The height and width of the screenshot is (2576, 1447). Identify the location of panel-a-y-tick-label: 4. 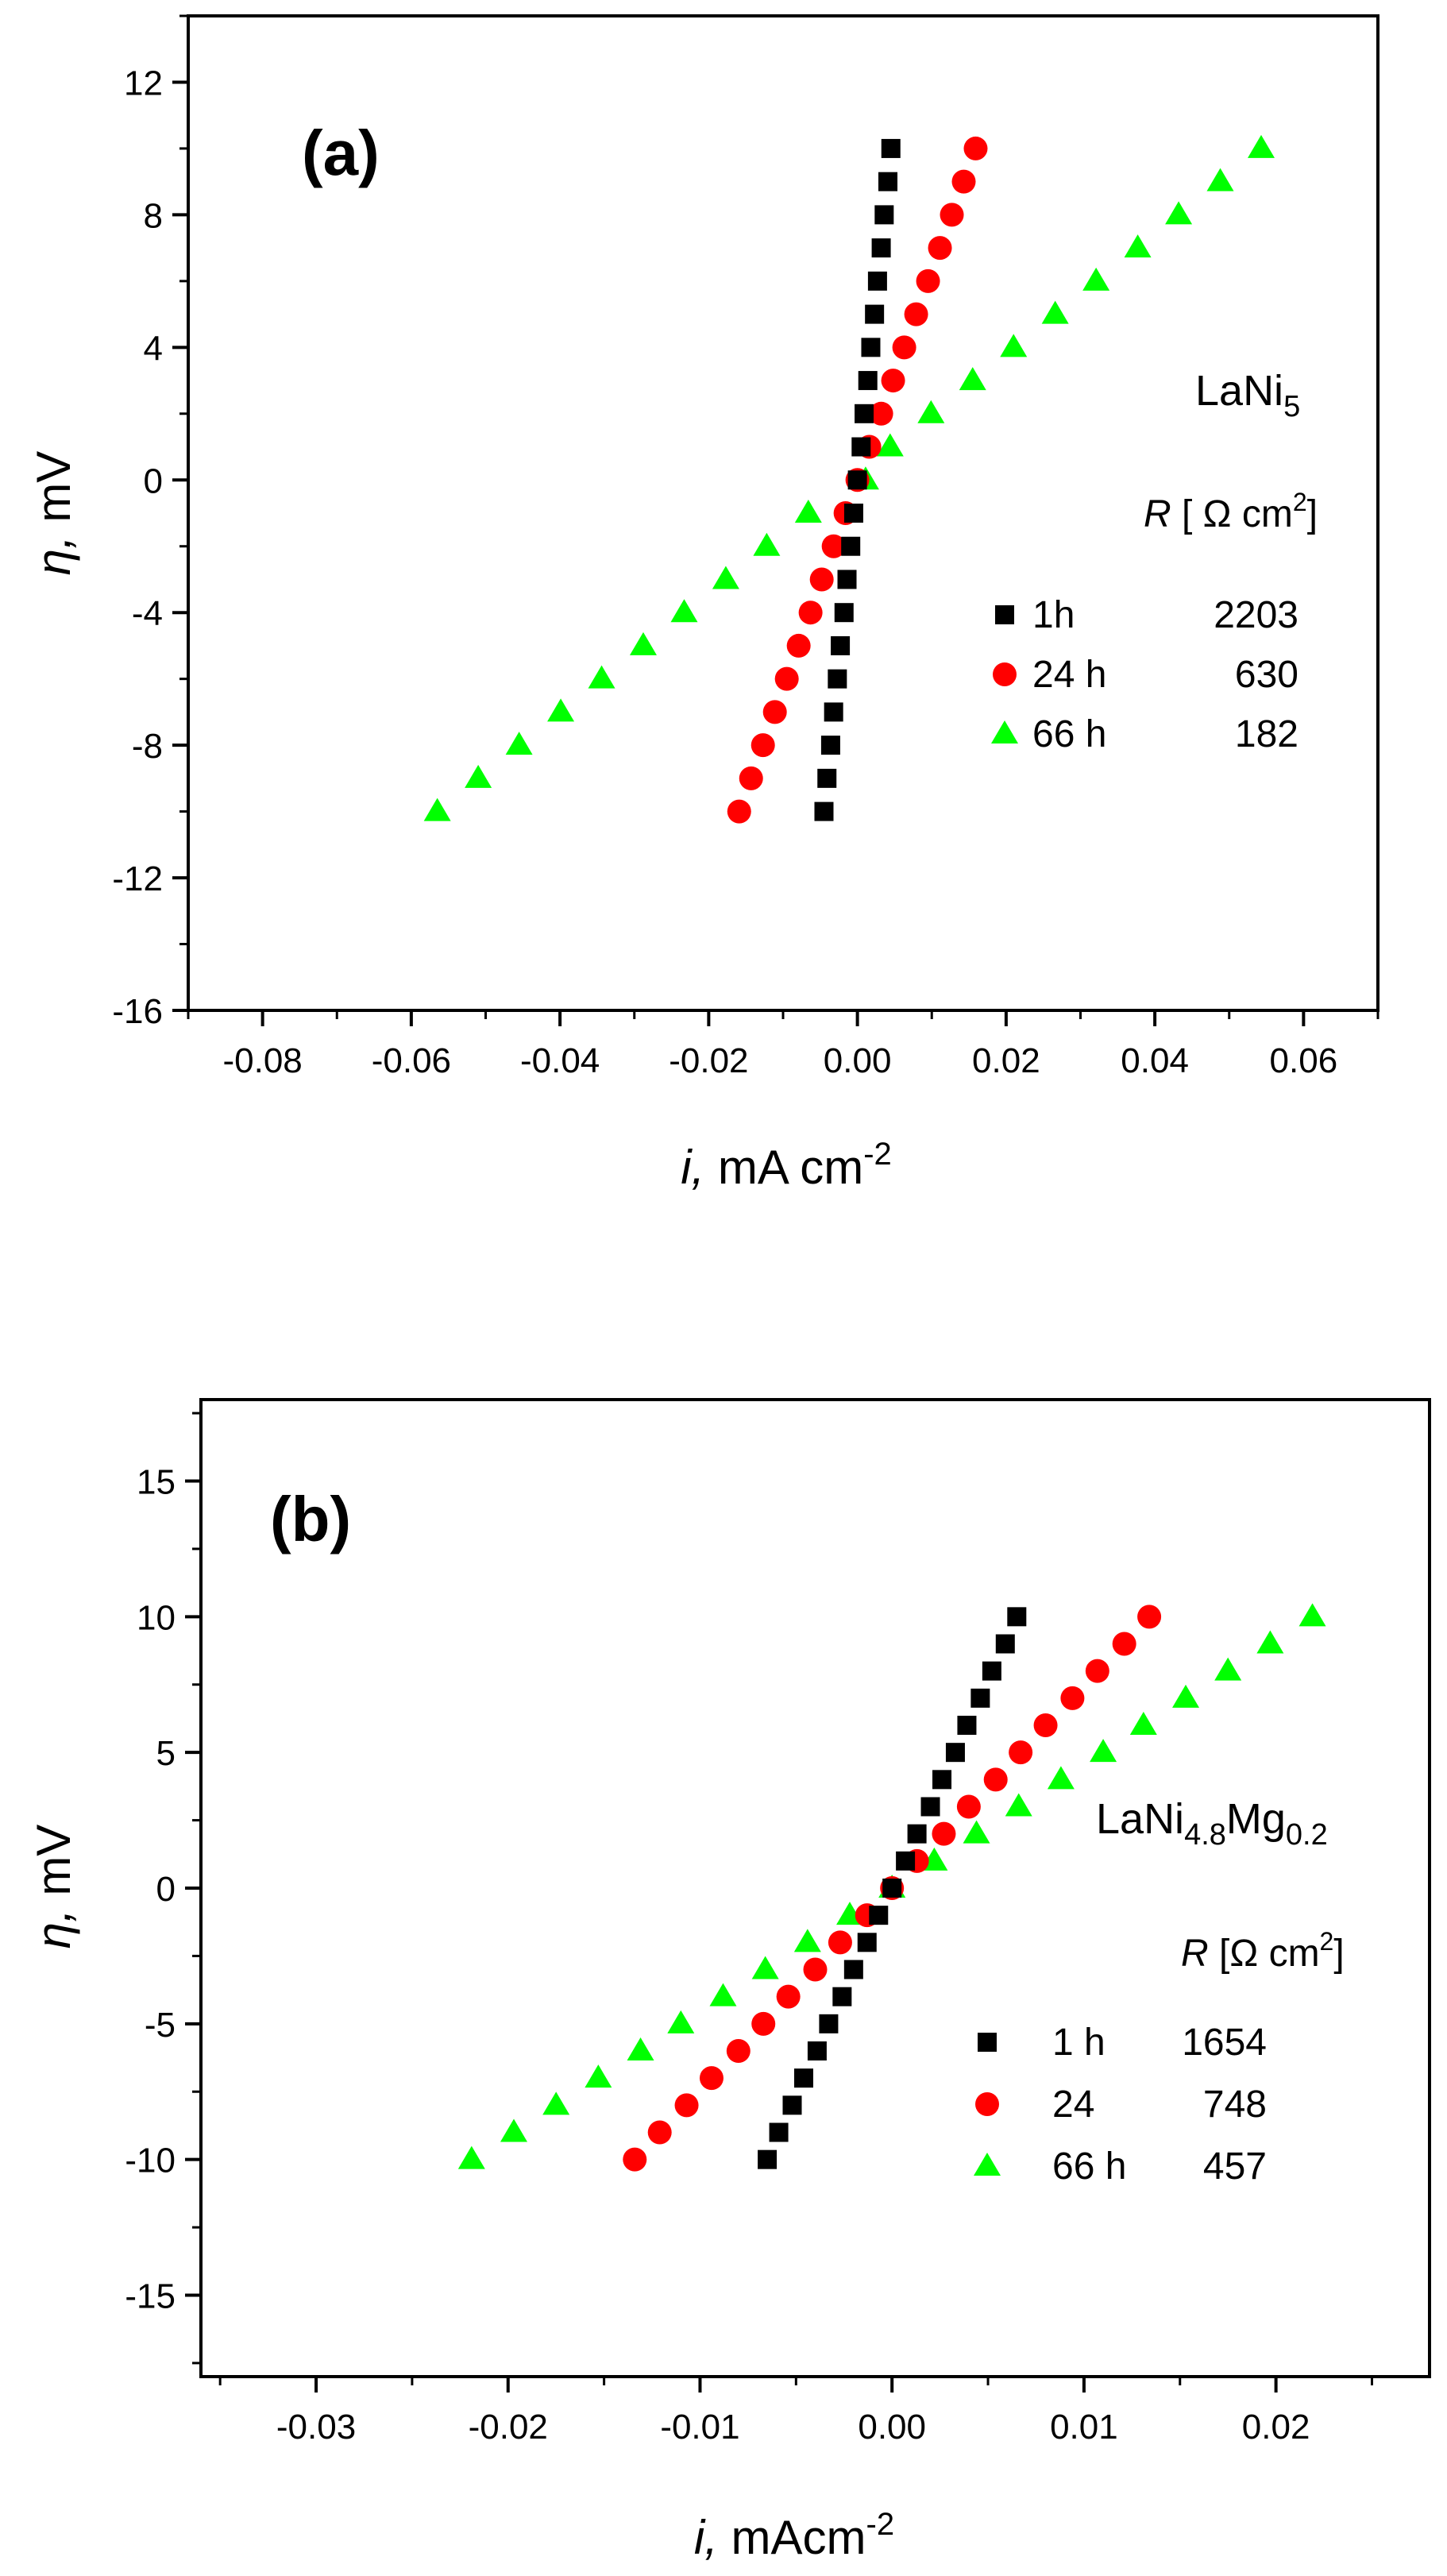
(153, 348).